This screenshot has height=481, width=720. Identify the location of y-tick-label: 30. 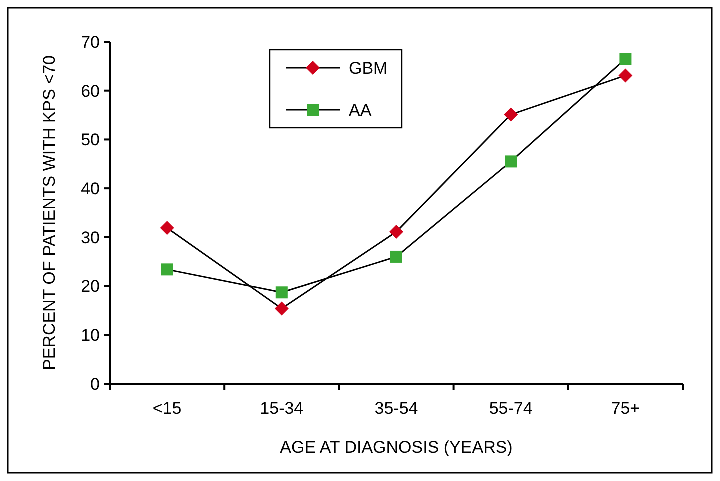
(90, 238).